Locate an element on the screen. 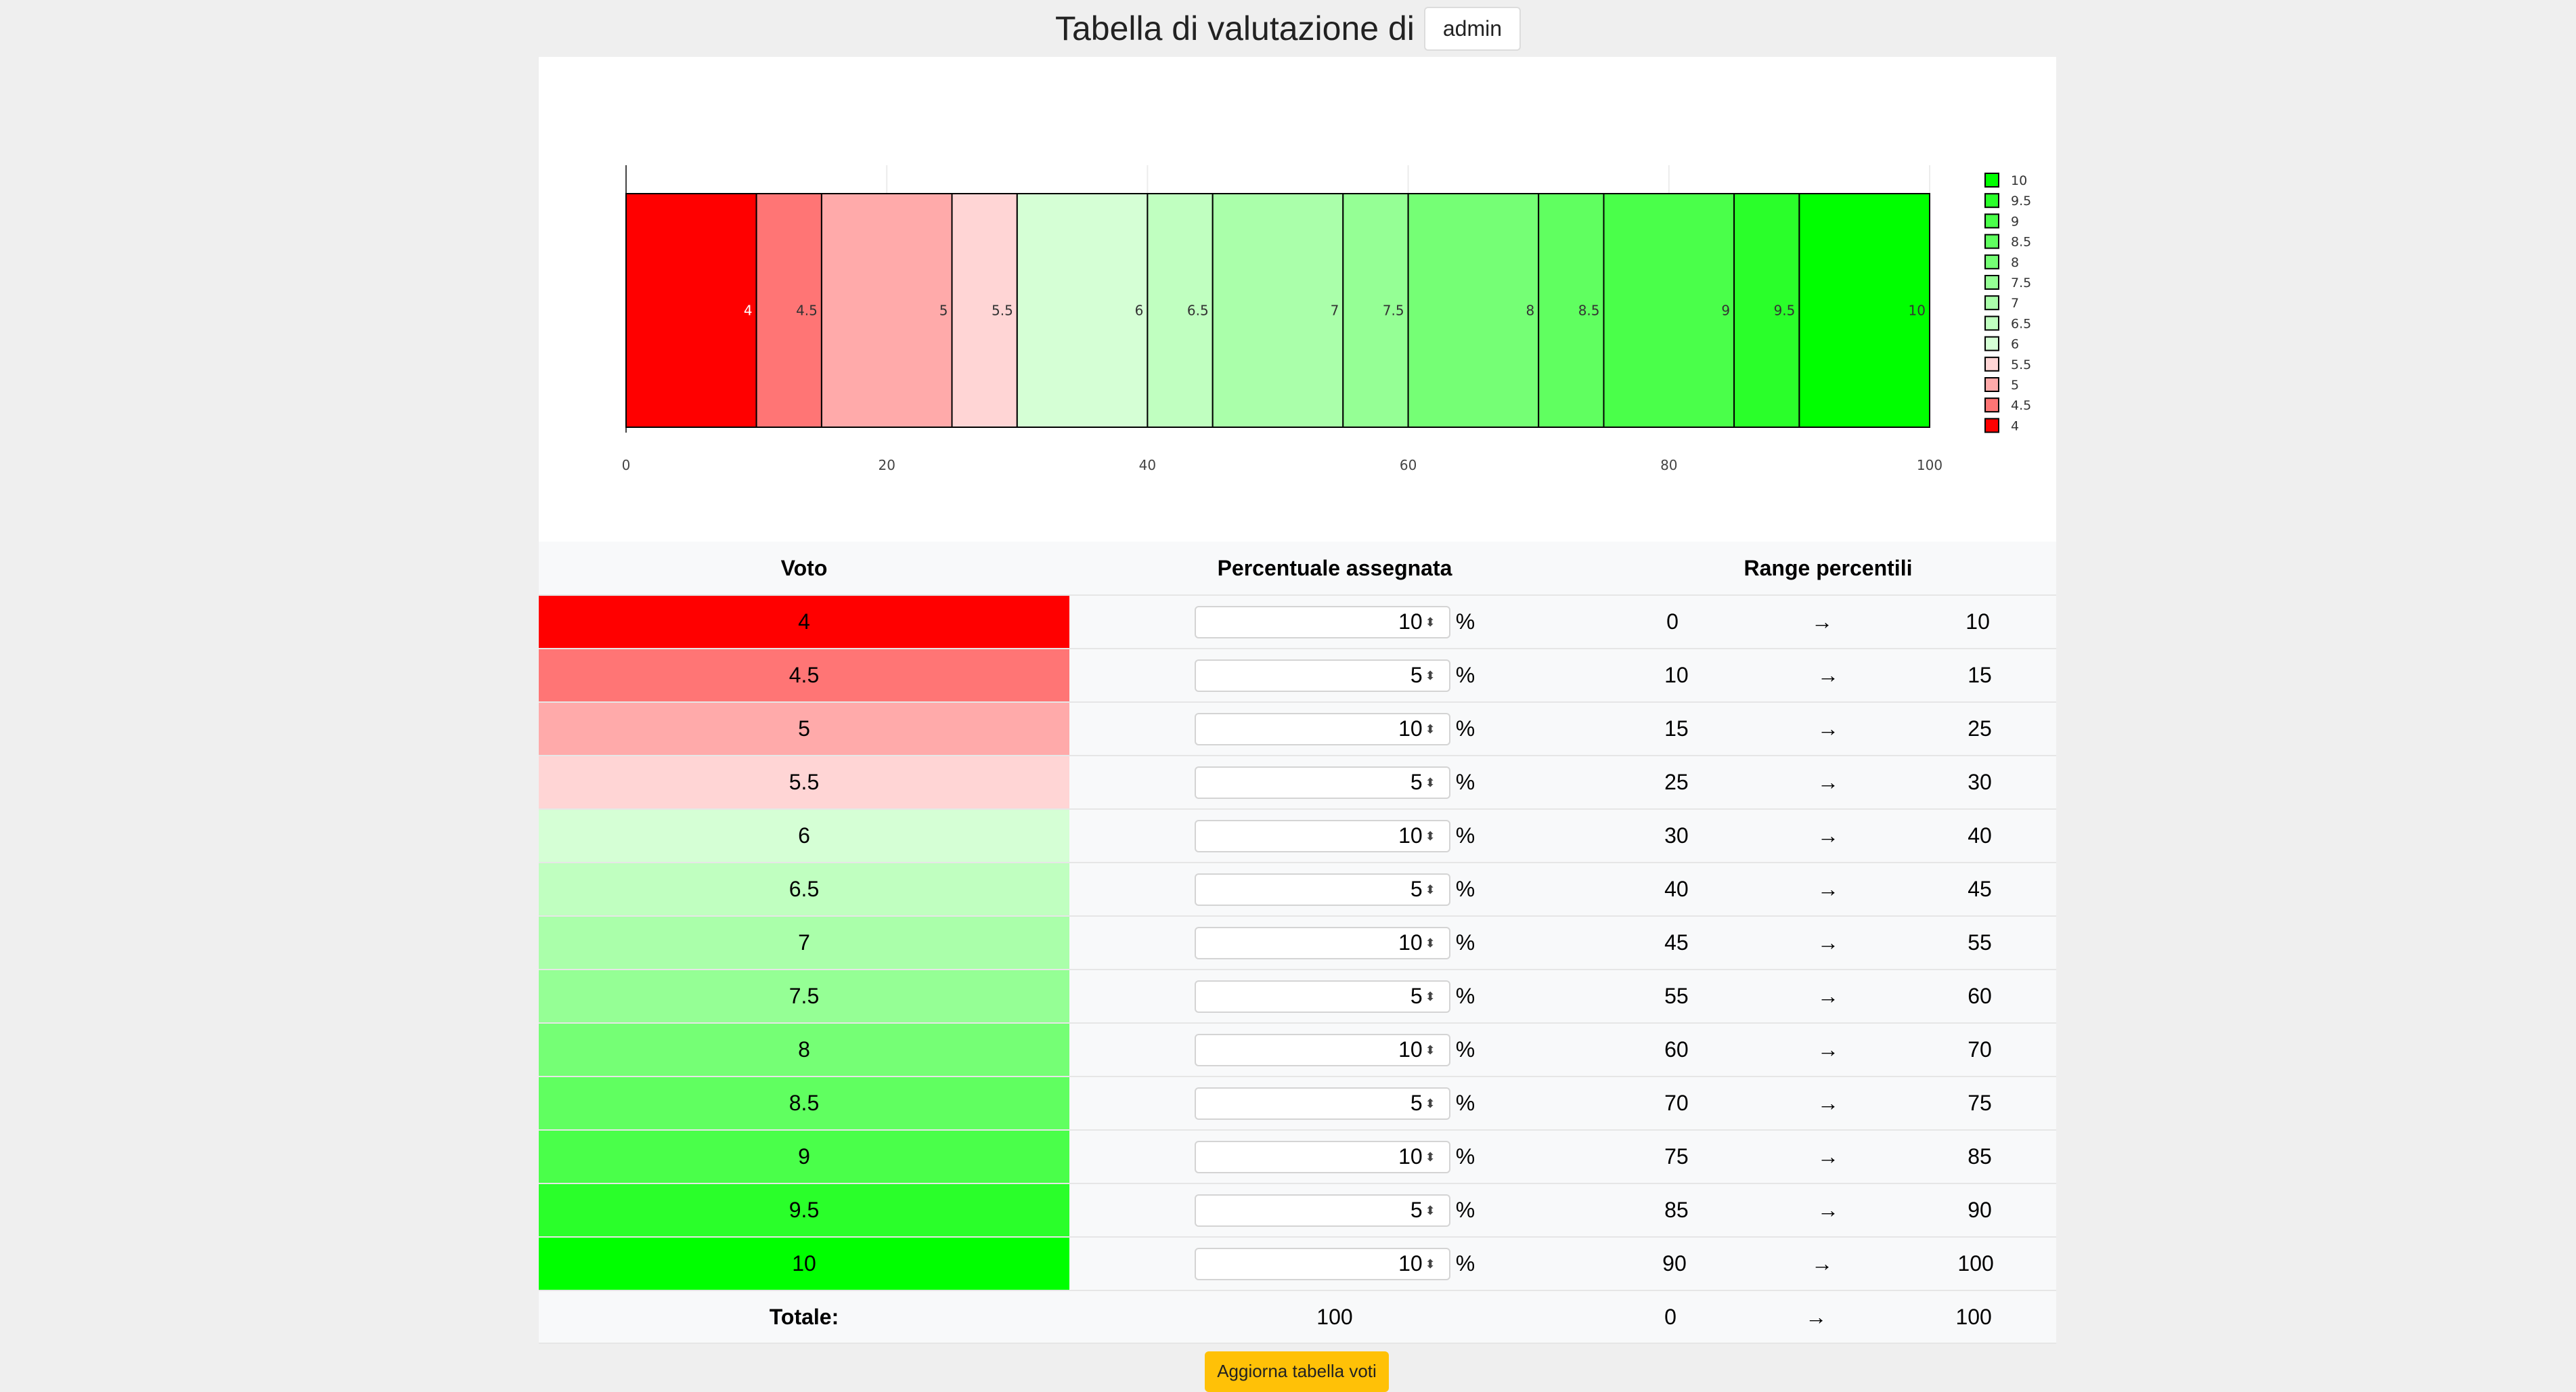 The image size is (2576, 1392). voto-cell: 10 is located at coordinates (804, 1264).